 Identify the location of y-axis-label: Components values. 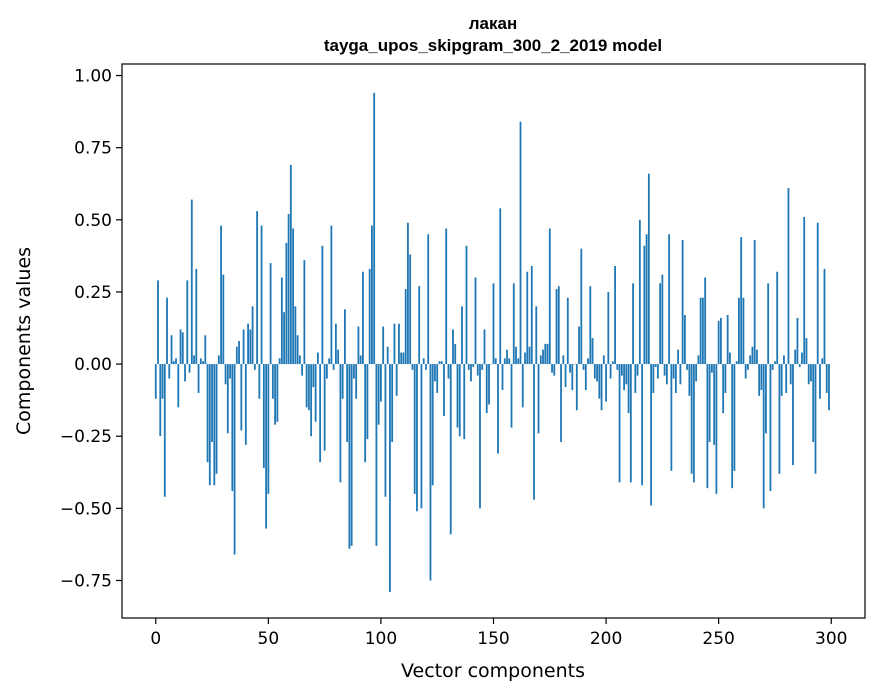
(24, 341).